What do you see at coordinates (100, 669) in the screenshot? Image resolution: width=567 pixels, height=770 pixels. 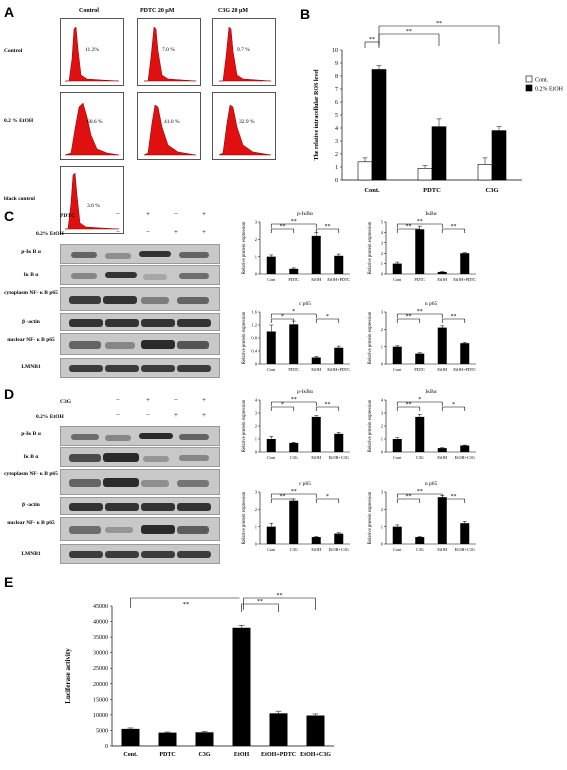 I see `y-tick-label: 25000` at bounding box center [100, 669].